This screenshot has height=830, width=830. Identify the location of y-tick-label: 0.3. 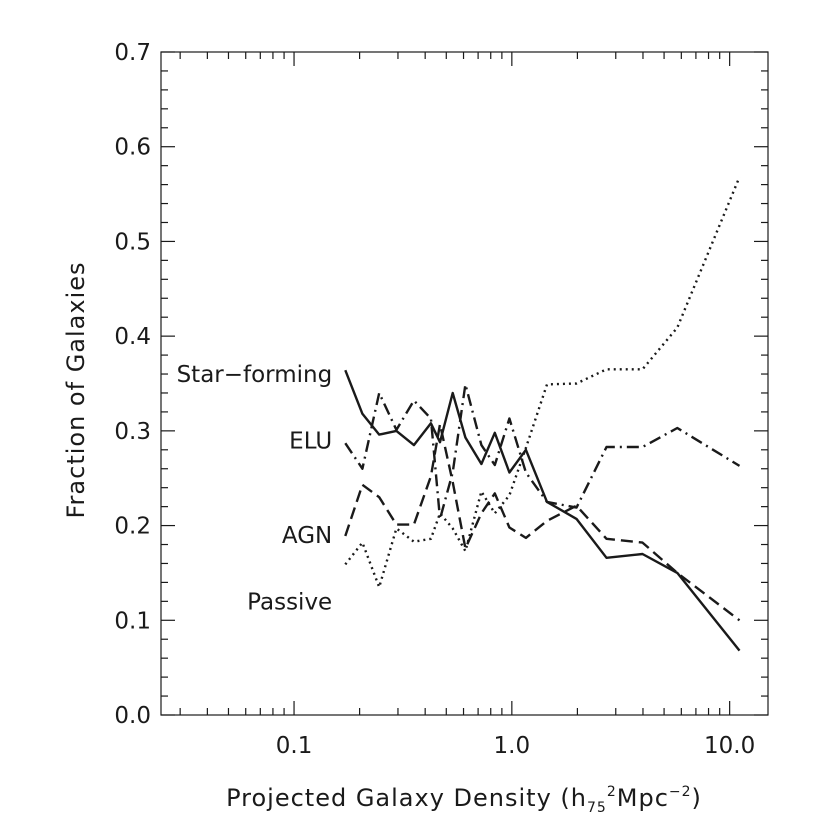
(132, 432).